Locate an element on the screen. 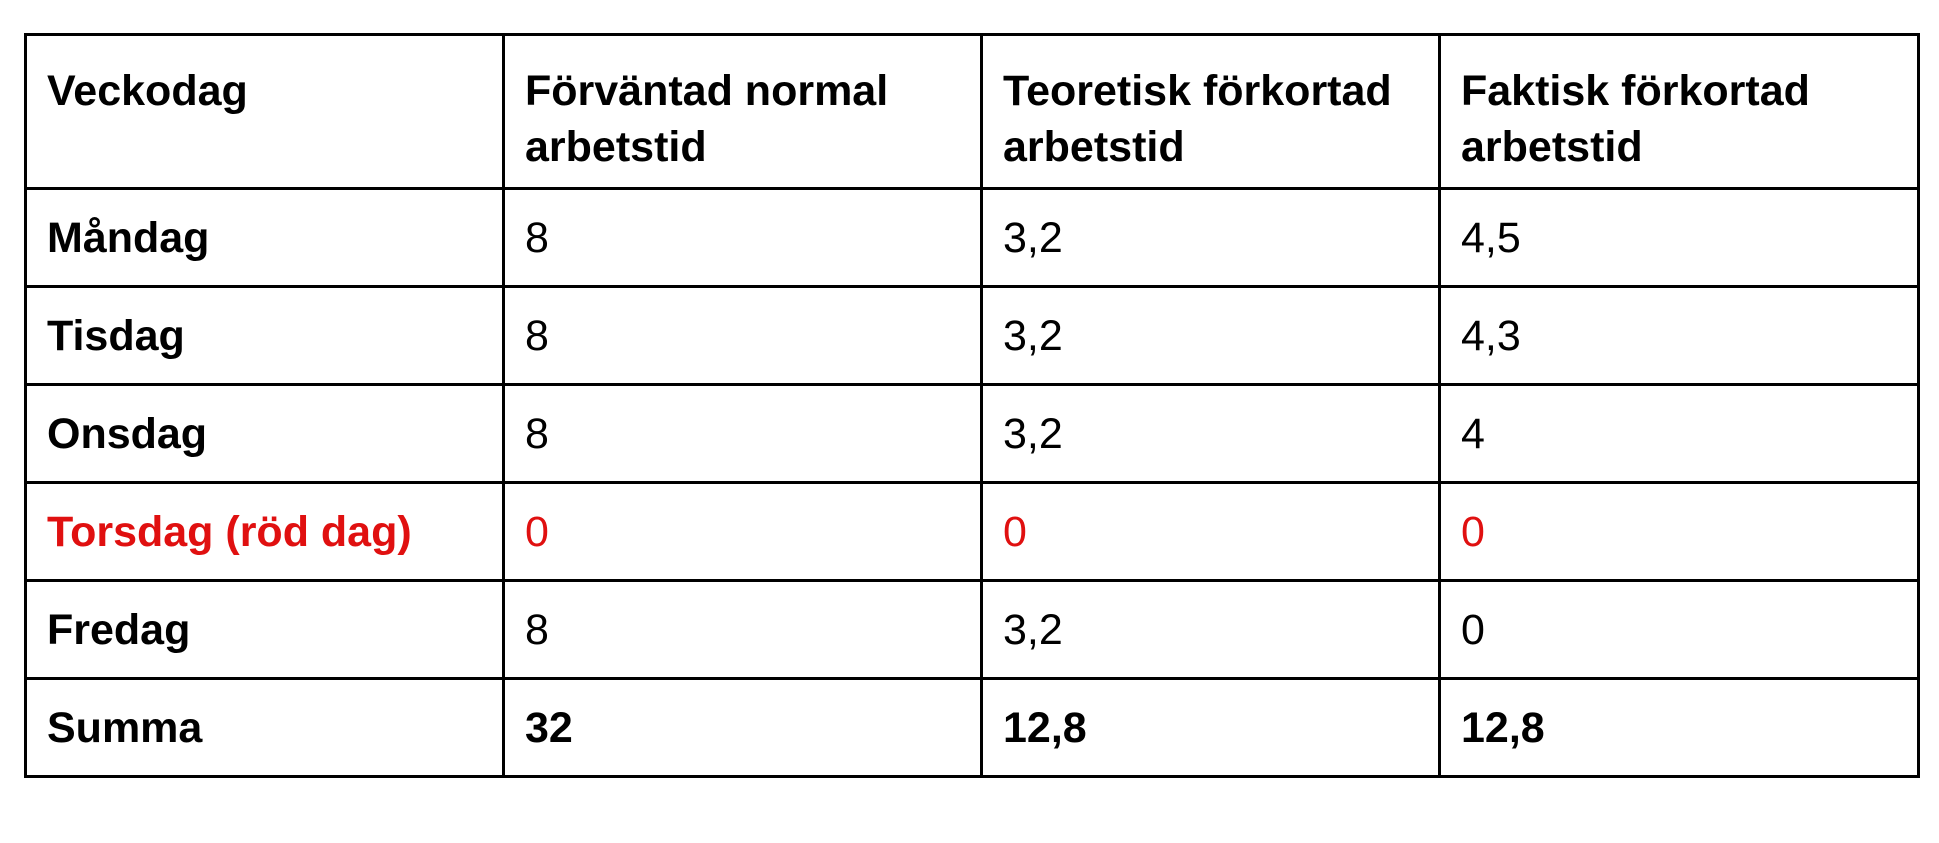  table-row-friday: Fredag 8 3,2 0 is located at coordinates (972, 629).